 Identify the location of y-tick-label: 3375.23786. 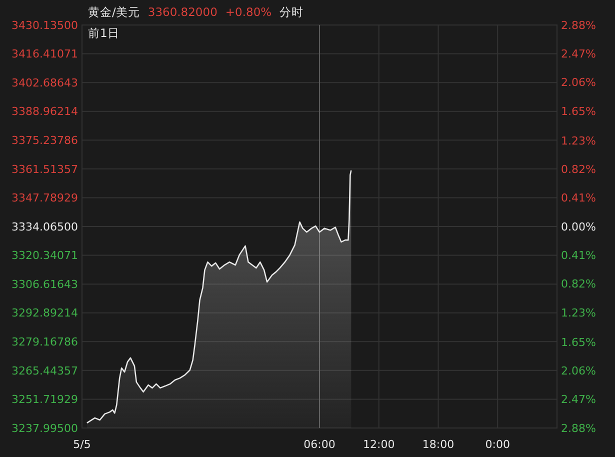
(45, 140).